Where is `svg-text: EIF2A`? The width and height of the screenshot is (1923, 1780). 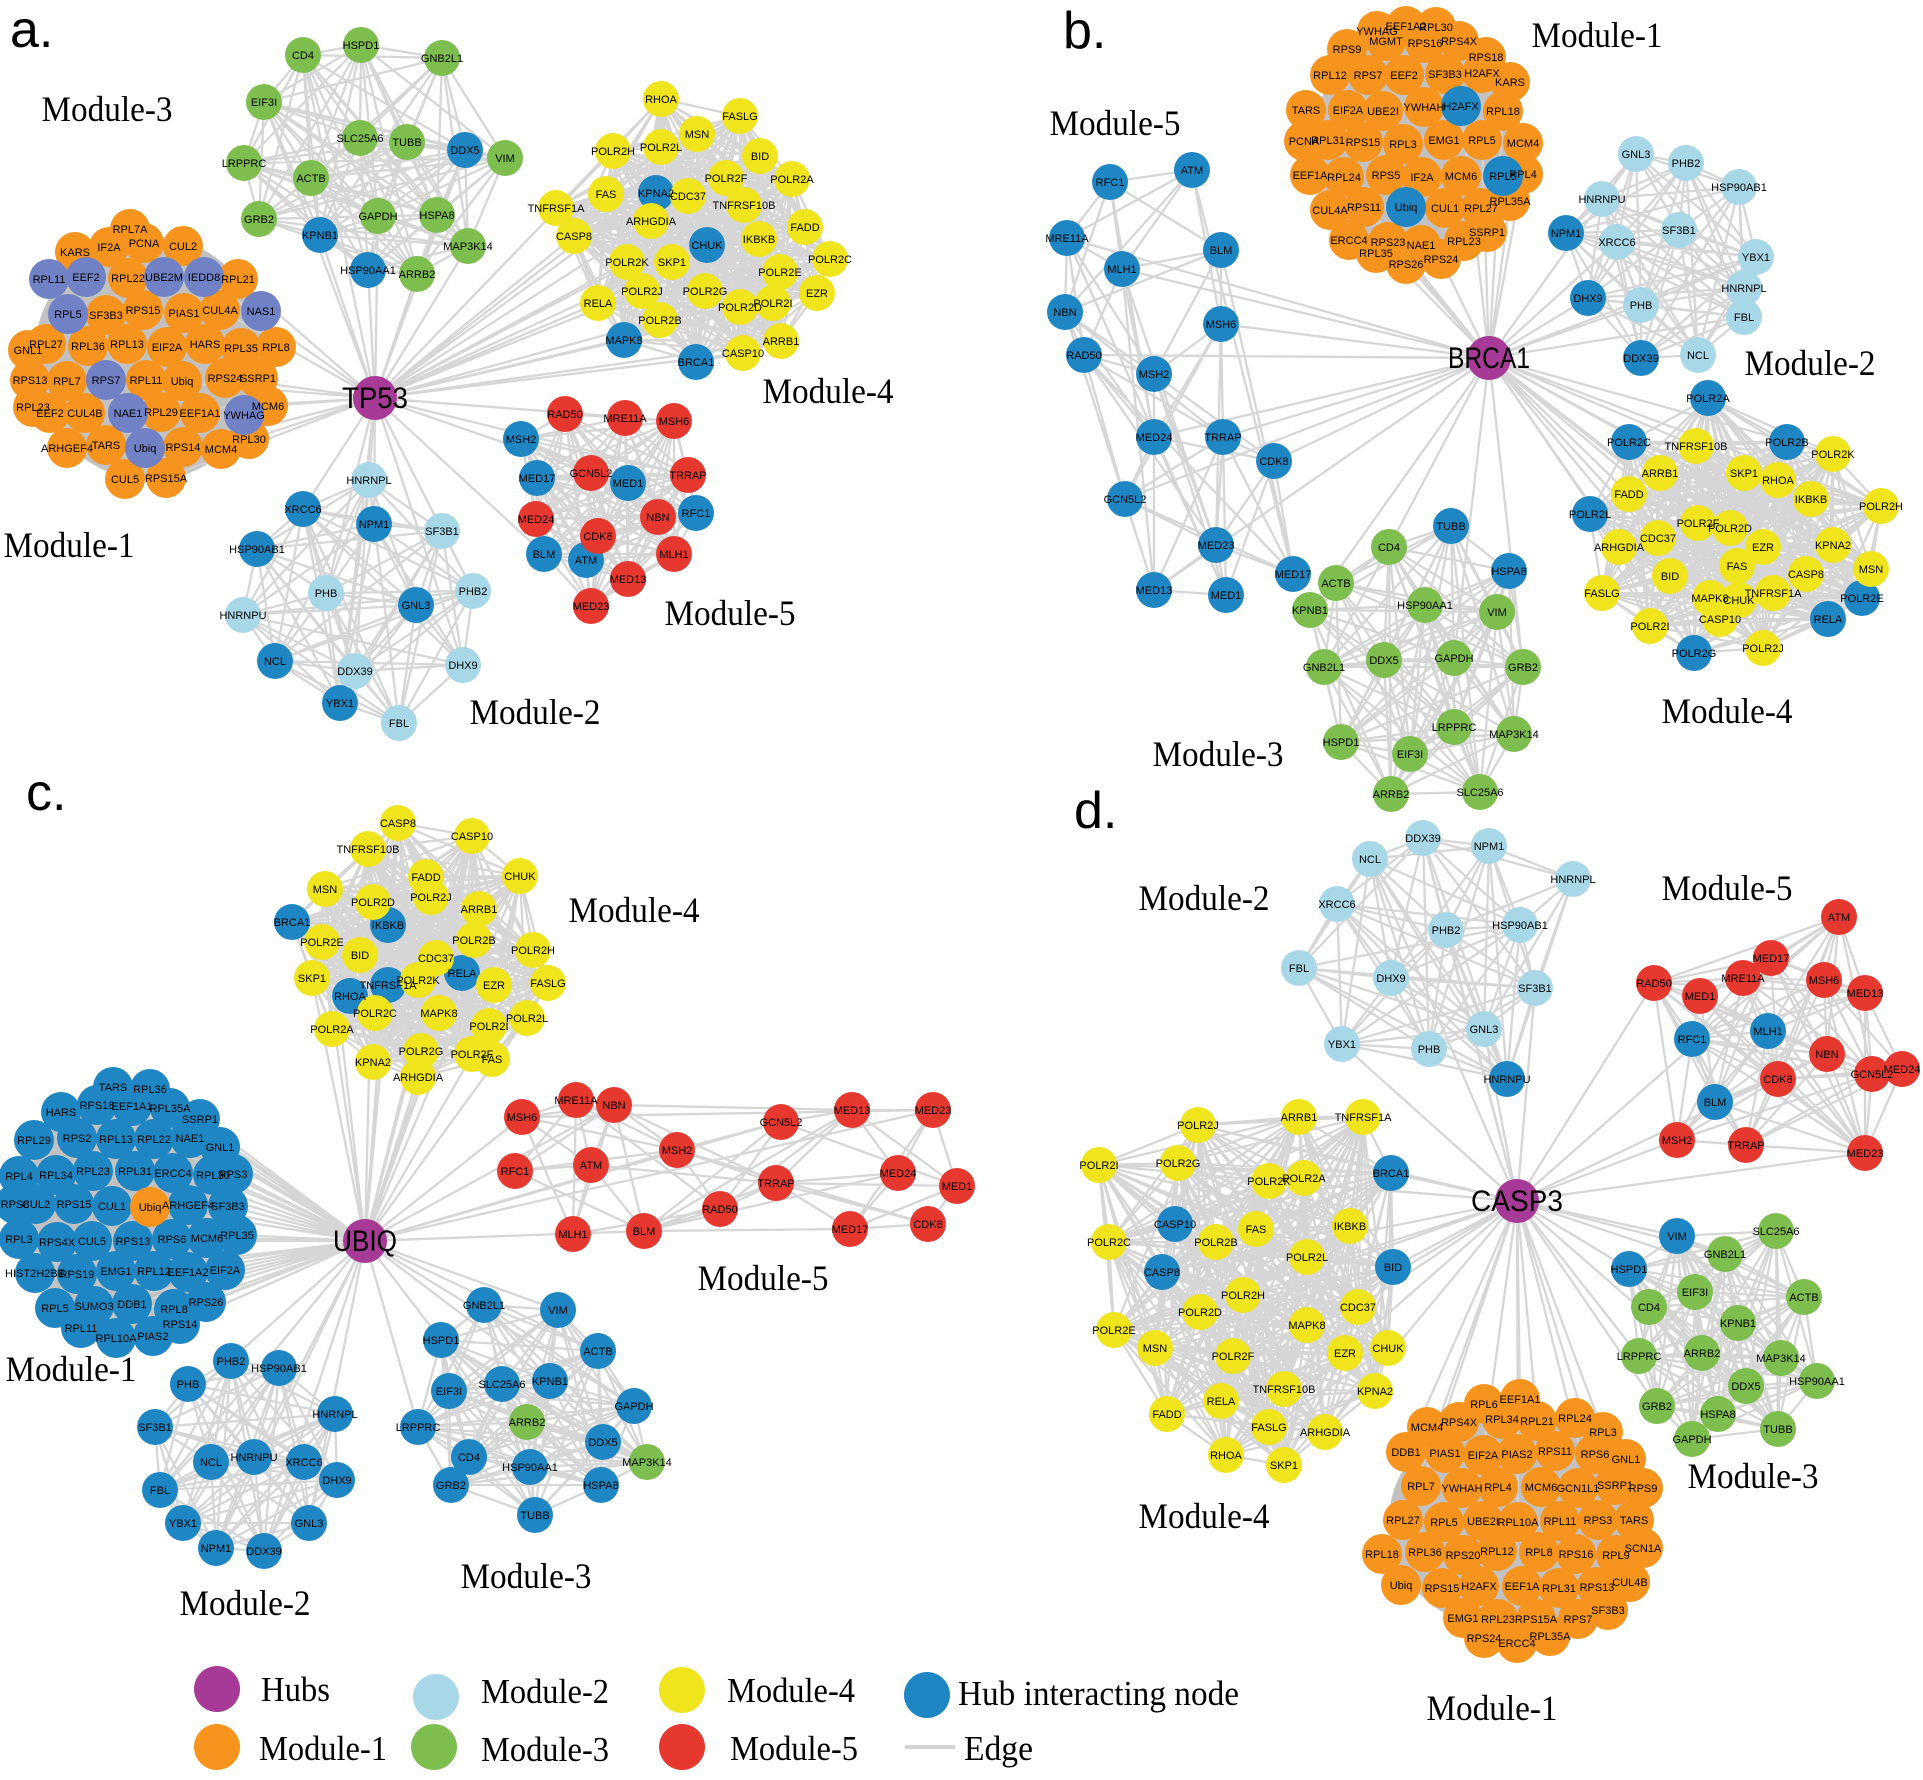 svg-text: EIF2A is located at coordinates (225, 1271).